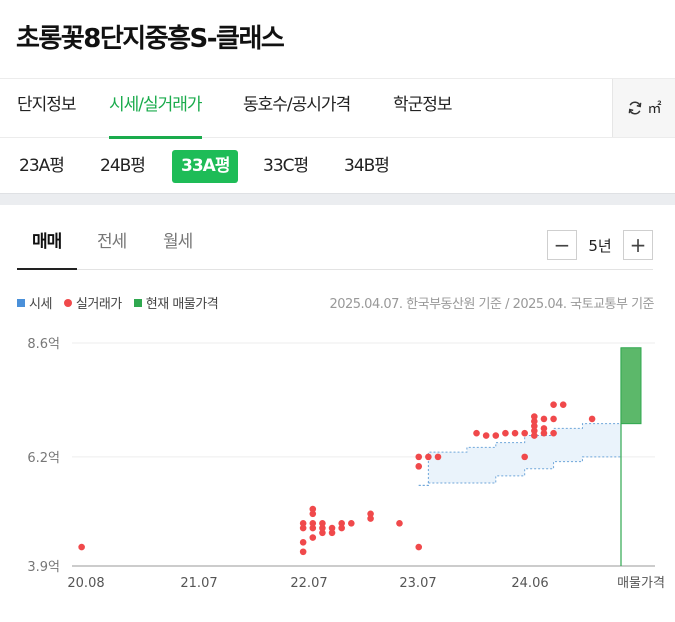 Image resolution: width=675 pixels, height=622 pixels. Describe the element at coordinates (631, 386) in the screenshot. I see `listing-price-range` at that location.